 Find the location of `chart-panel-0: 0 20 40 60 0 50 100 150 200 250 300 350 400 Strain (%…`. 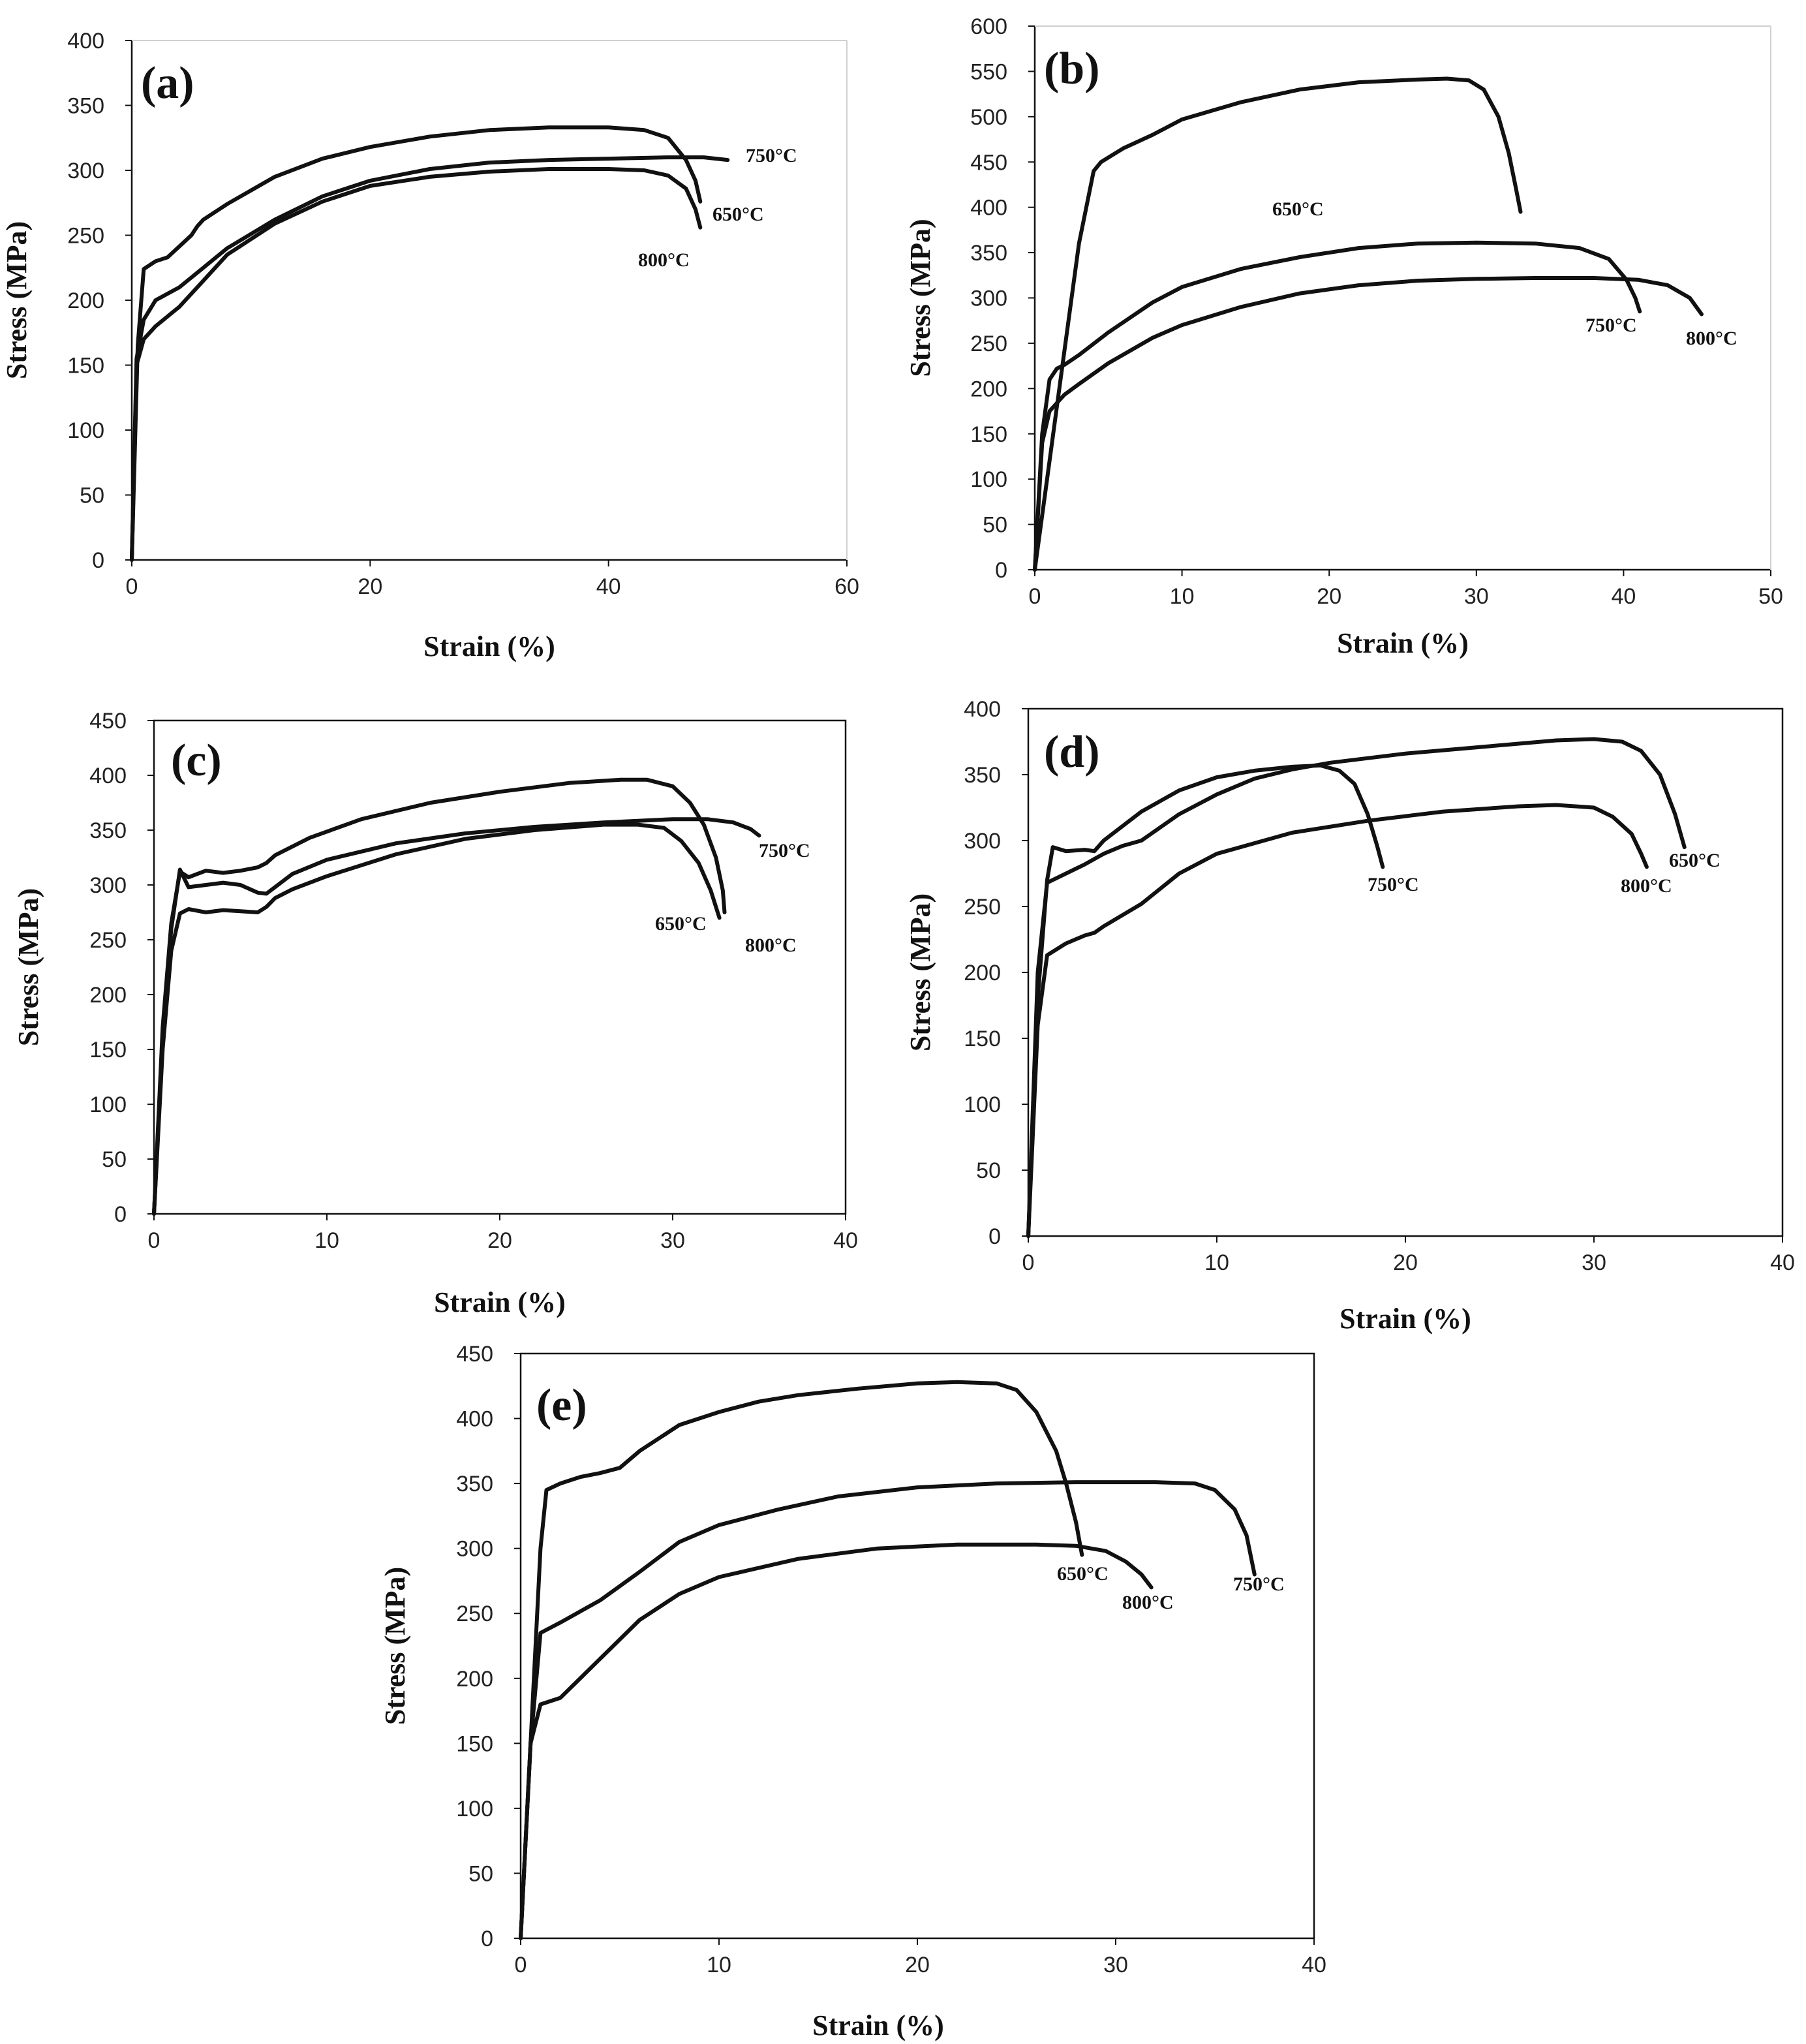

chart-panel-0: 0 20 40 60 0 50 100 150 200 250 300 350 400 Strain (%… is located at coordinates (430, 345).